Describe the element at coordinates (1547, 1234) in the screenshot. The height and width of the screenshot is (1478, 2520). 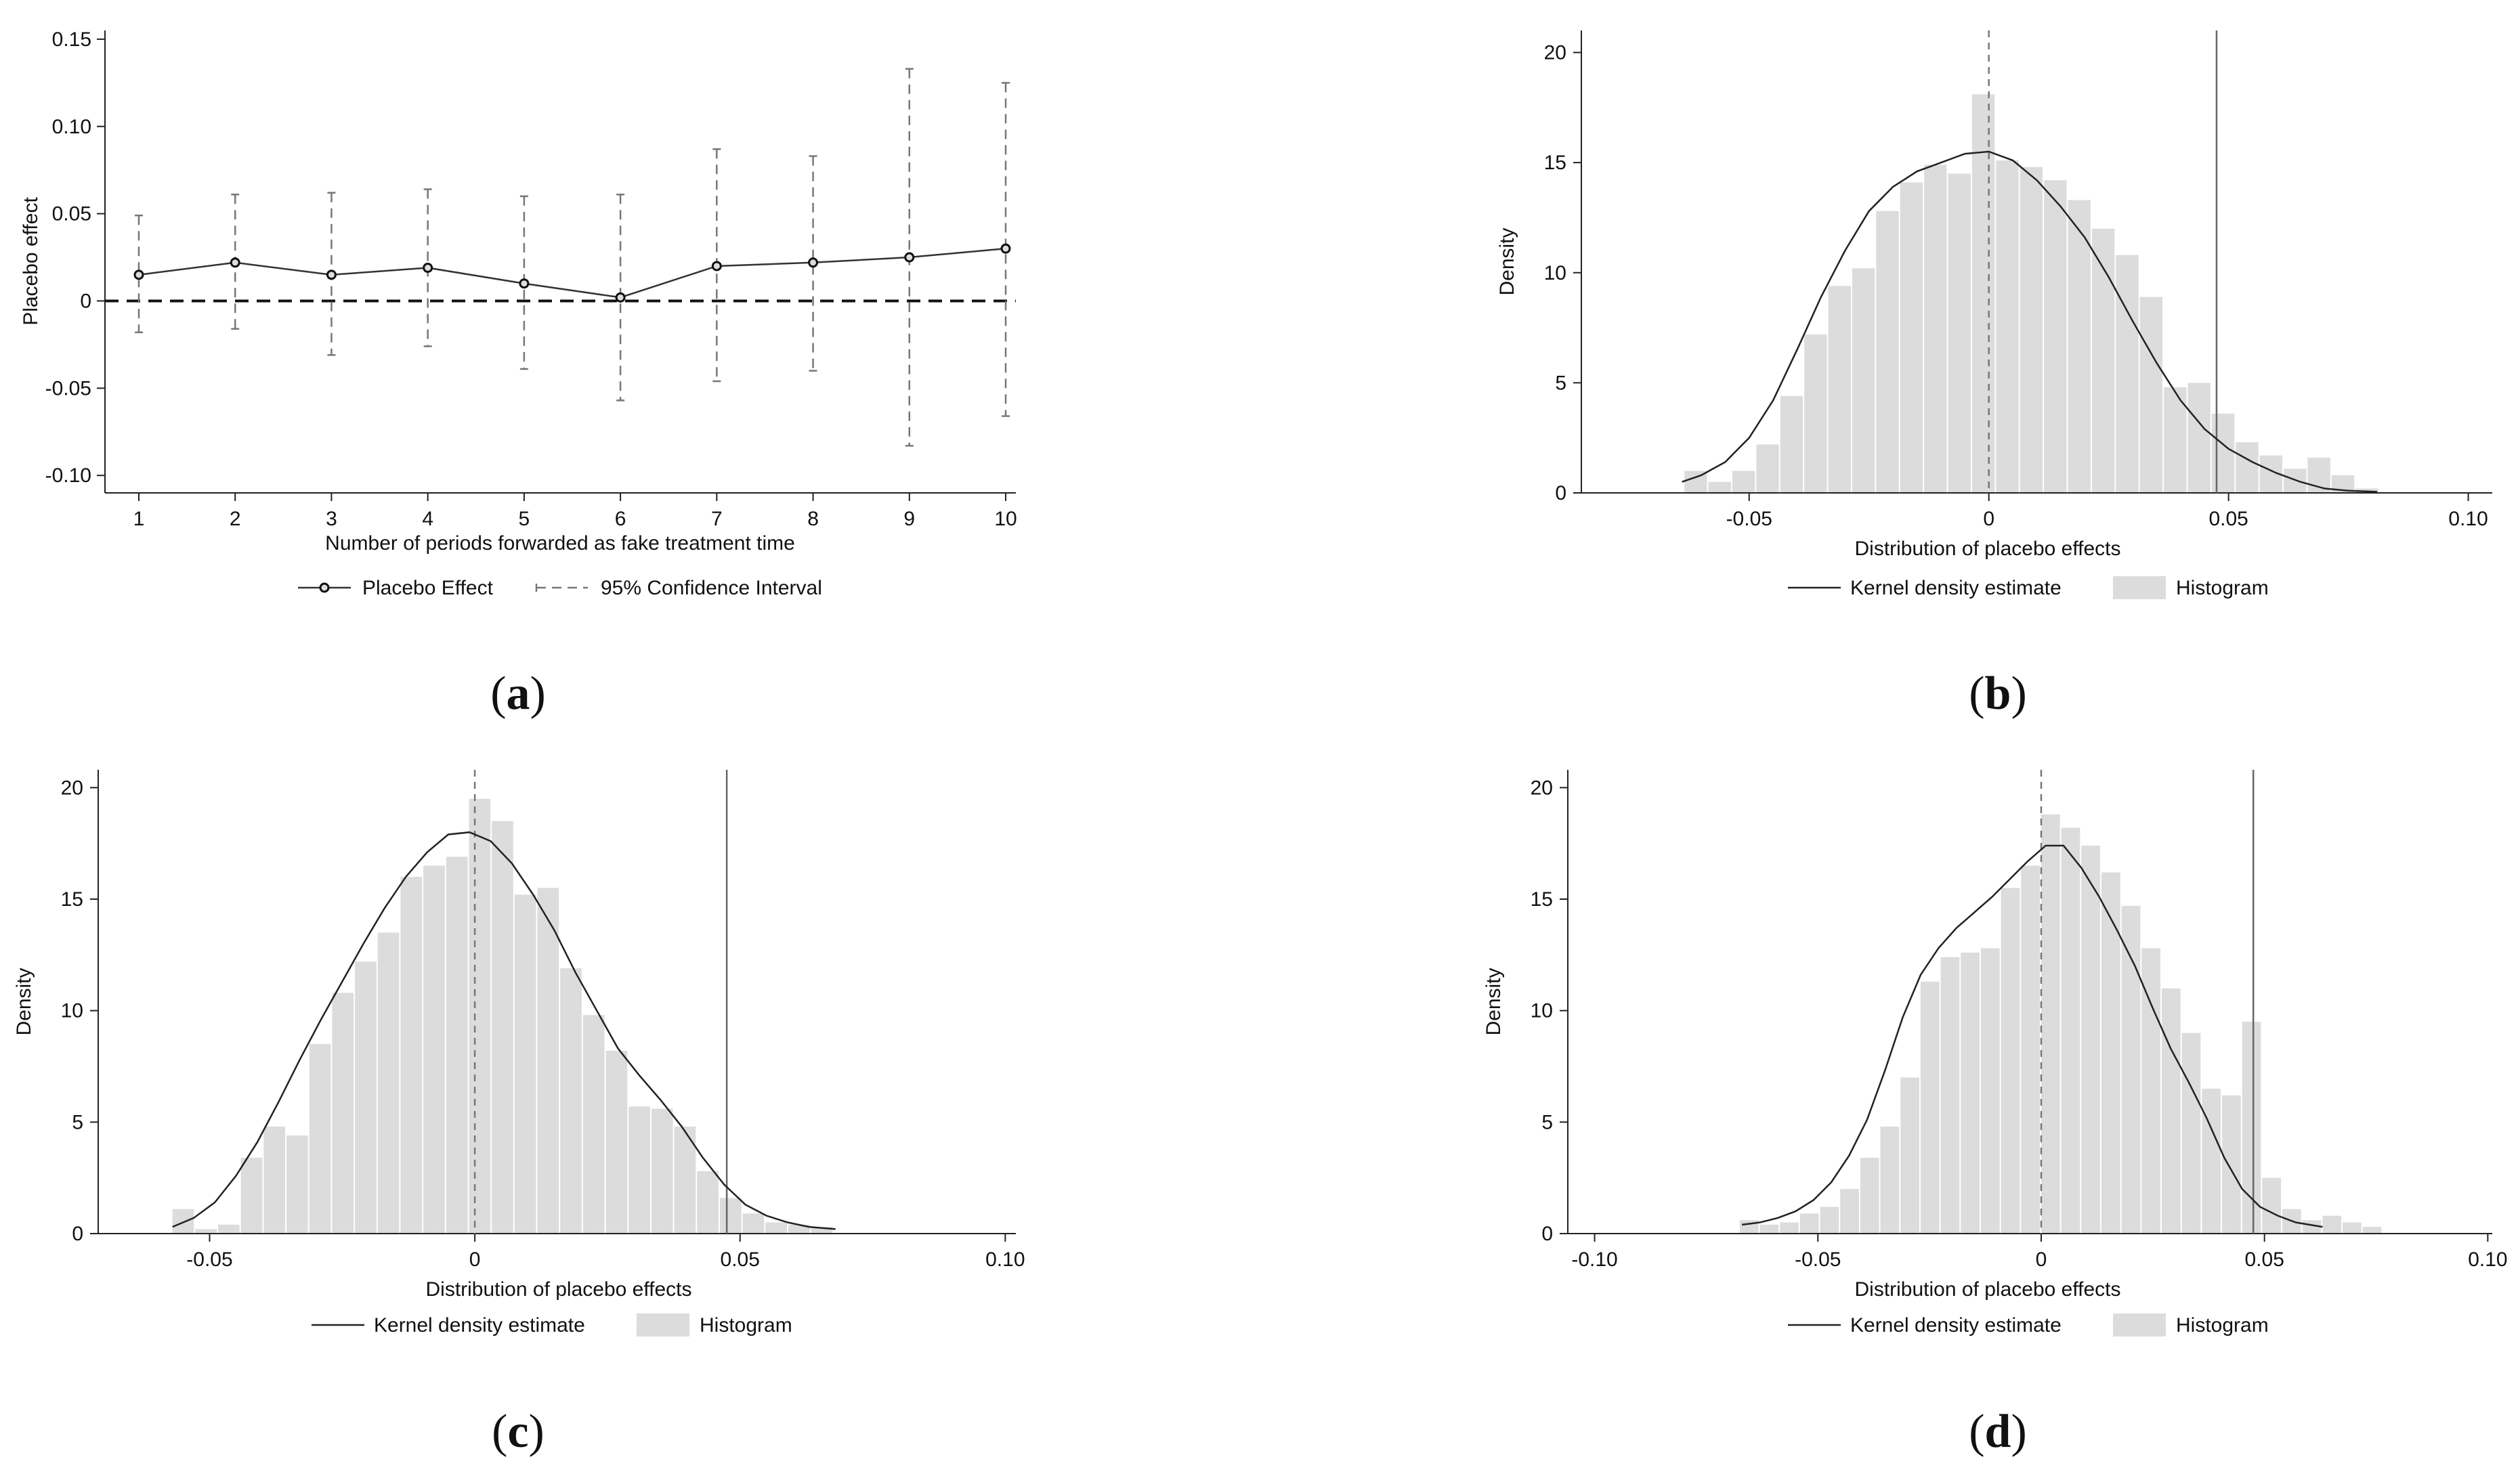
I see `y-tick-label: 0` at that location.